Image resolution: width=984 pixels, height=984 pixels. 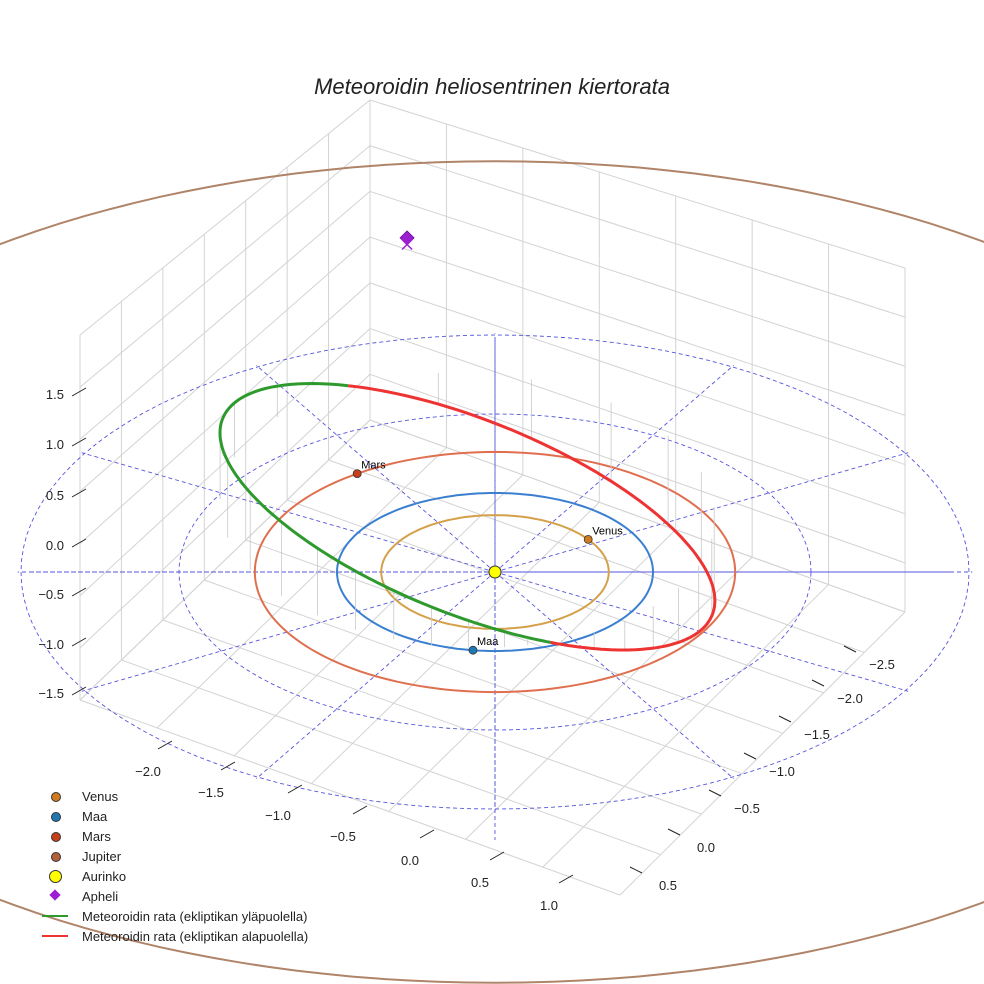 What do you see at coordinates (480, 882) in the screenshot?
I see `y-tick-label: 0.5` at bounding box center [480, 882].